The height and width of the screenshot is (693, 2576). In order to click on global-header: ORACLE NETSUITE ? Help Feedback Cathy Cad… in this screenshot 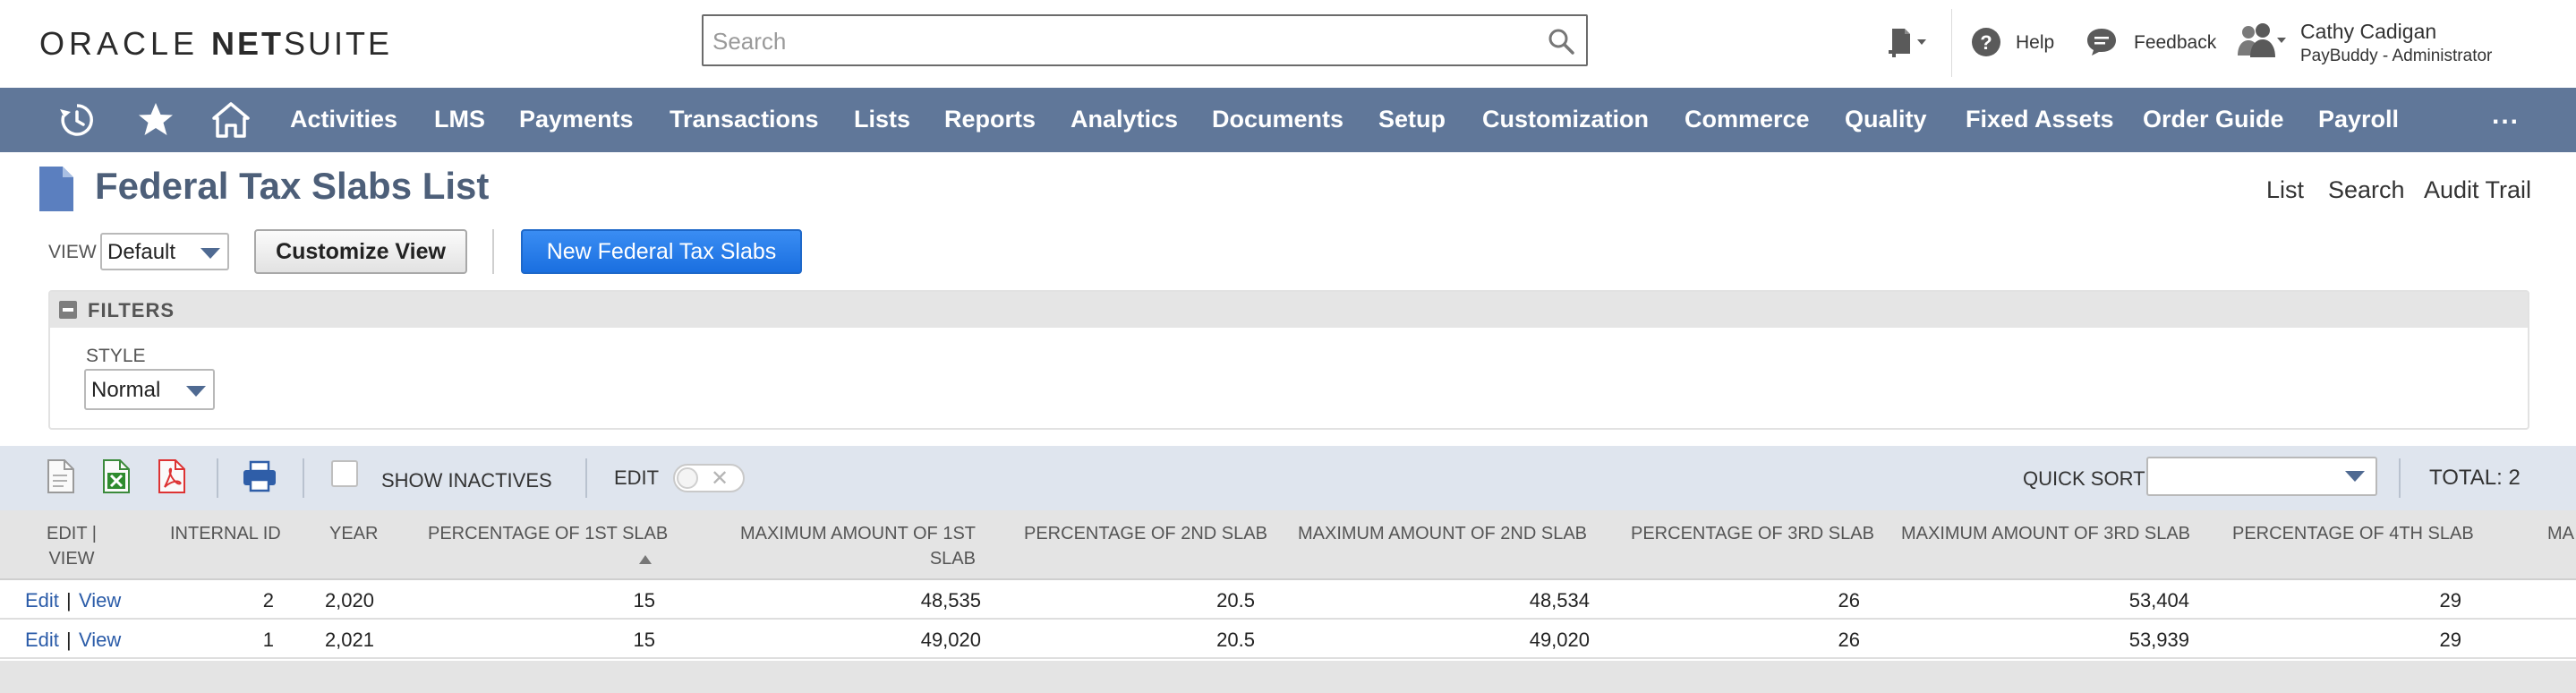, I will do `click(1288, 44)`.